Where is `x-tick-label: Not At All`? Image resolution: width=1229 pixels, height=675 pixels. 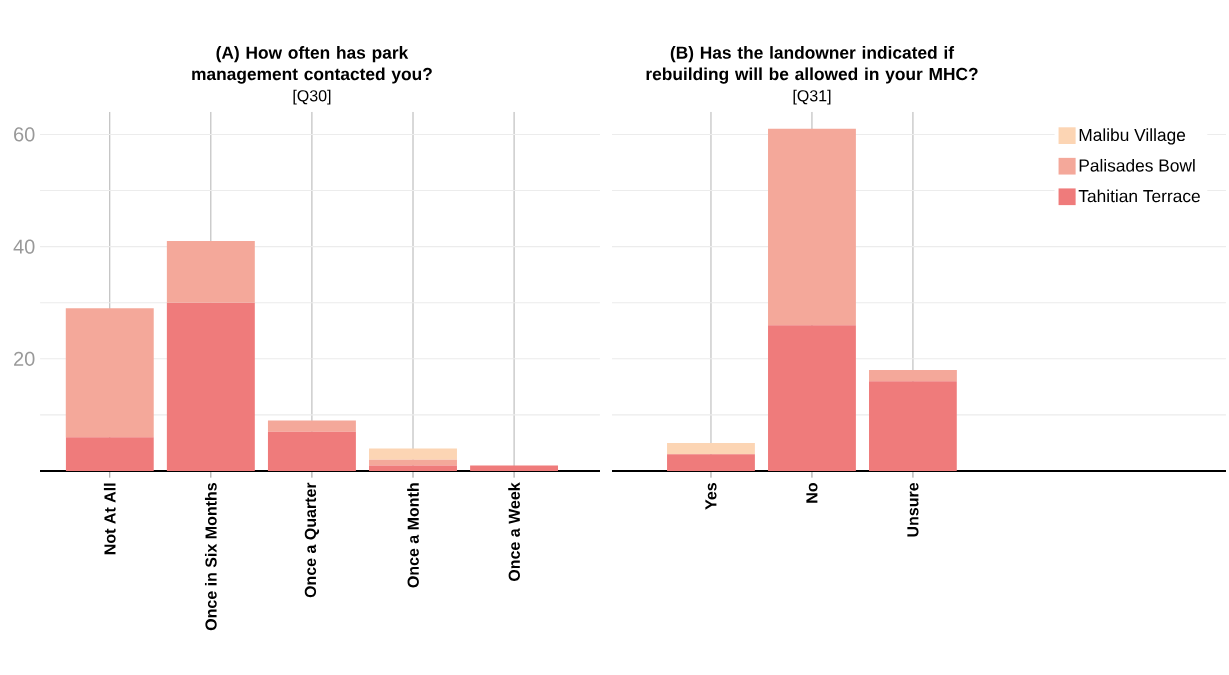 x-tick-label: Not At All is located at coordinates (109, 519).